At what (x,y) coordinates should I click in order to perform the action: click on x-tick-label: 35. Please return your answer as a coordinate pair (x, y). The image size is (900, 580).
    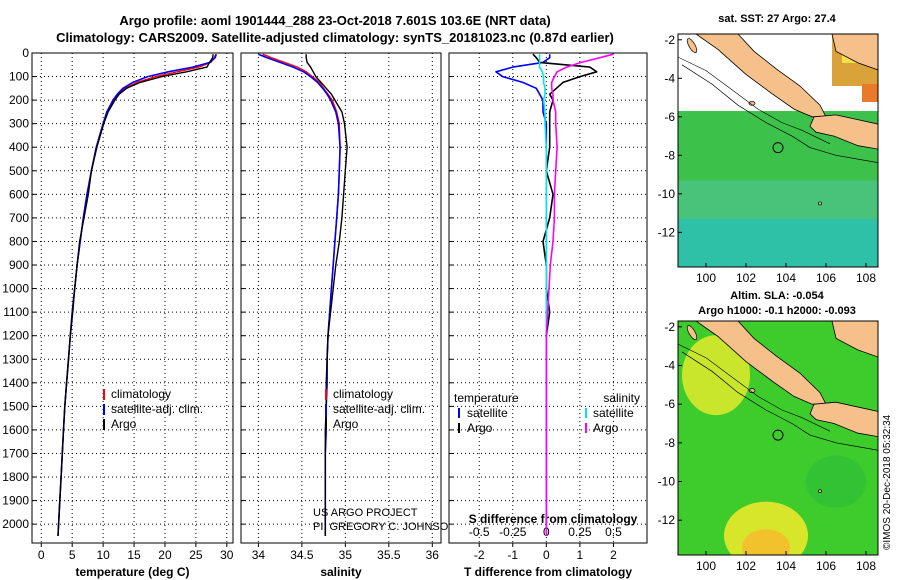
    Looking at the image, I should click on (346, 555).